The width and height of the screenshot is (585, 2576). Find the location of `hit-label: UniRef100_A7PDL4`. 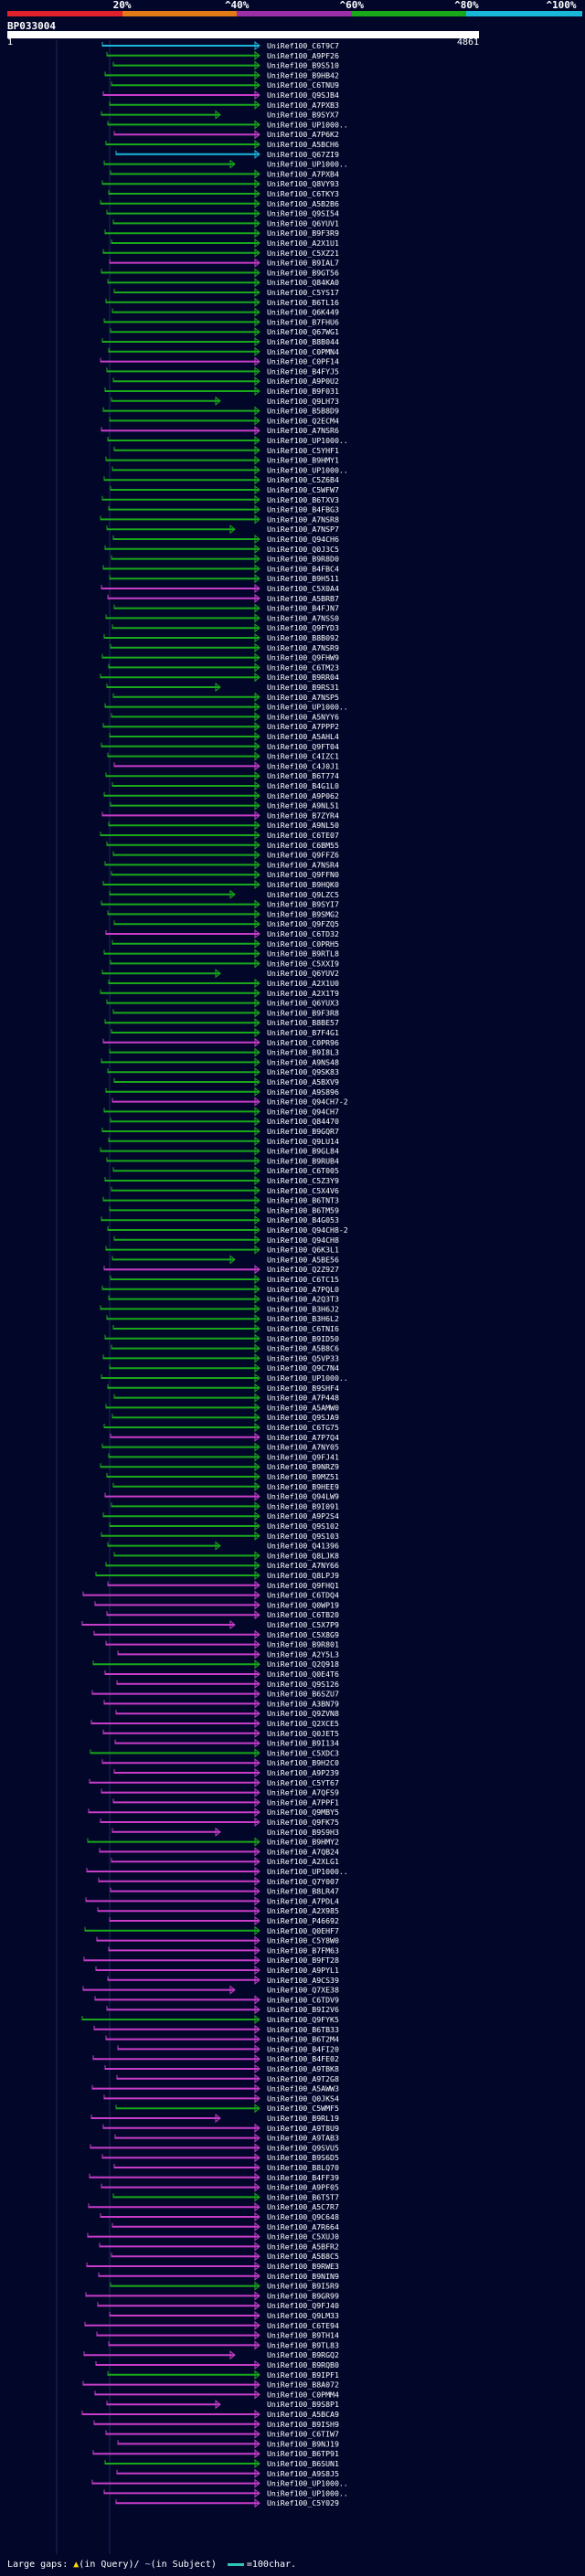

hit-label: UniRef100_A7PDL4 is located at coordinates (303, 1900).